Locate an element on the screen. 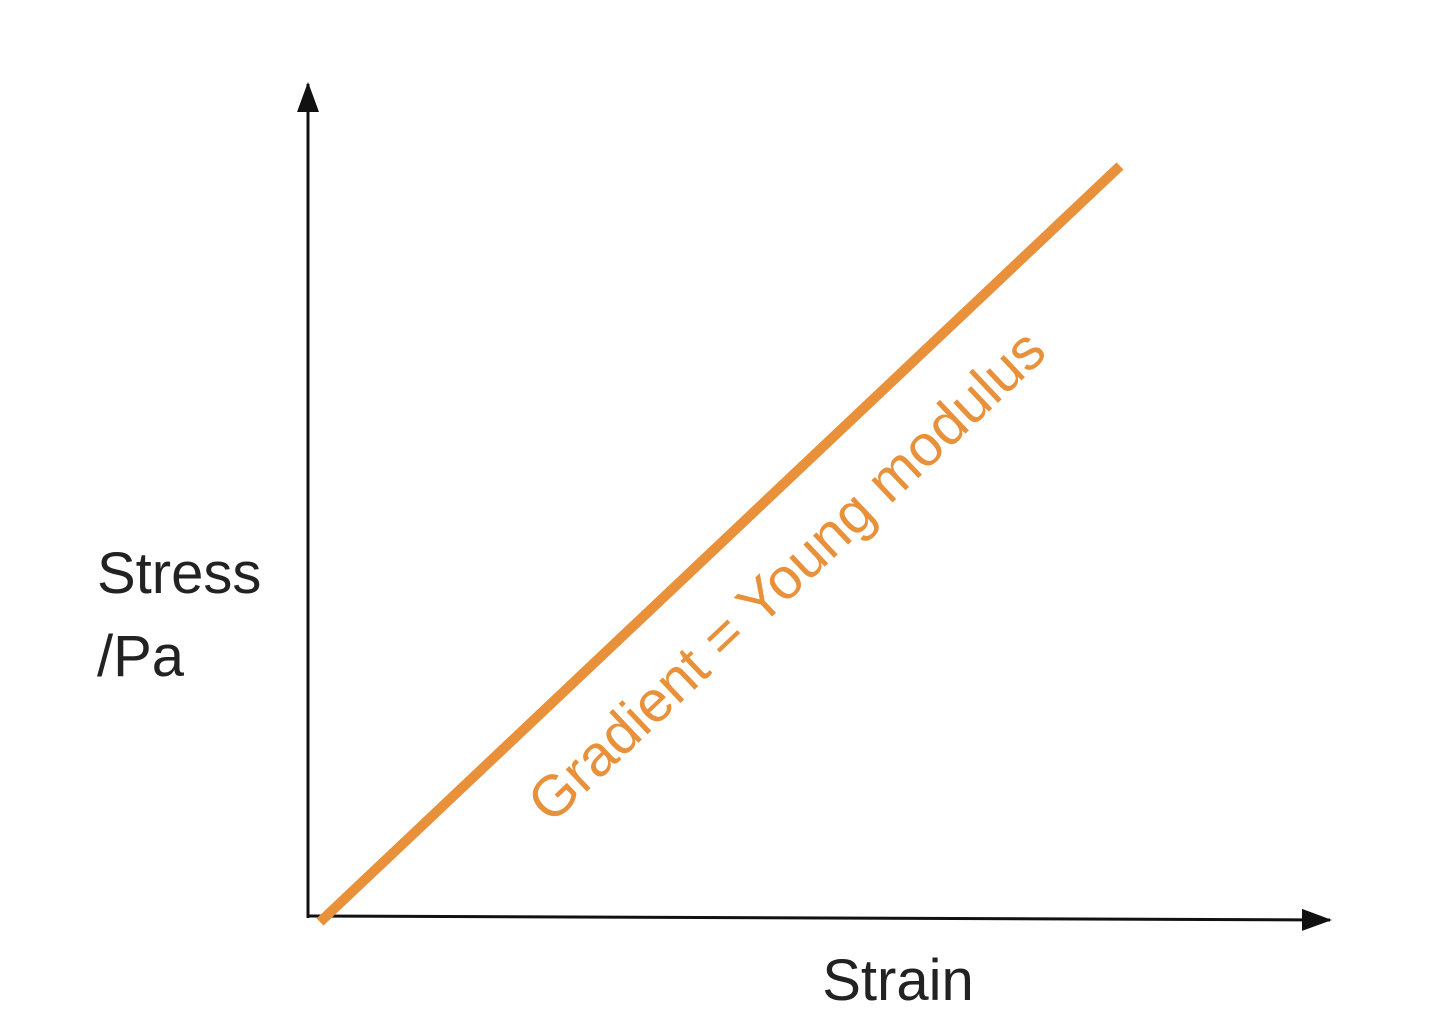 The height and width of the screenshot is (1028, 1440). x-axis-label: Strain is located at coordinates (898, 980).